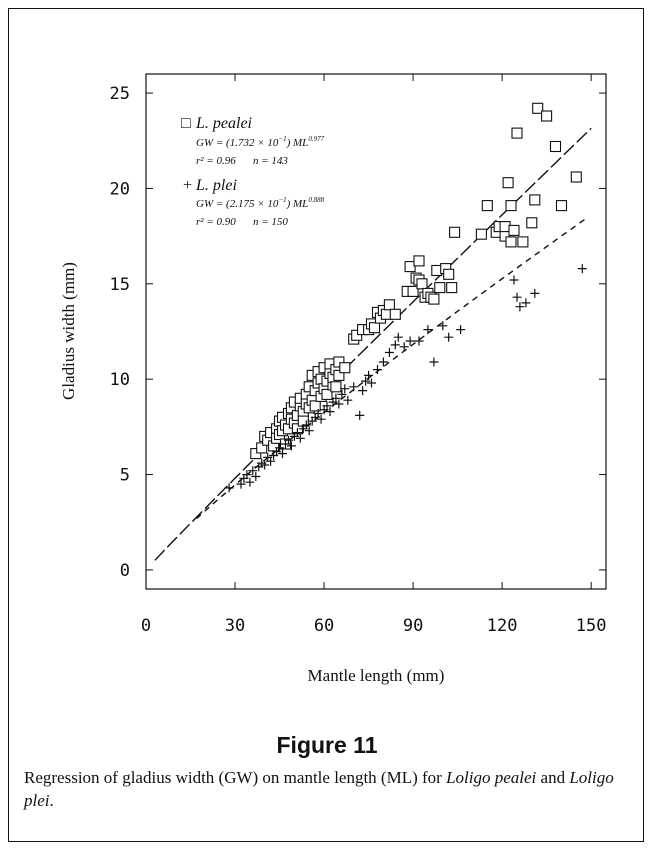 This screenshot has height=851, width=654. I want to click on legend-equation-exp1: −1, so click(282, 139).